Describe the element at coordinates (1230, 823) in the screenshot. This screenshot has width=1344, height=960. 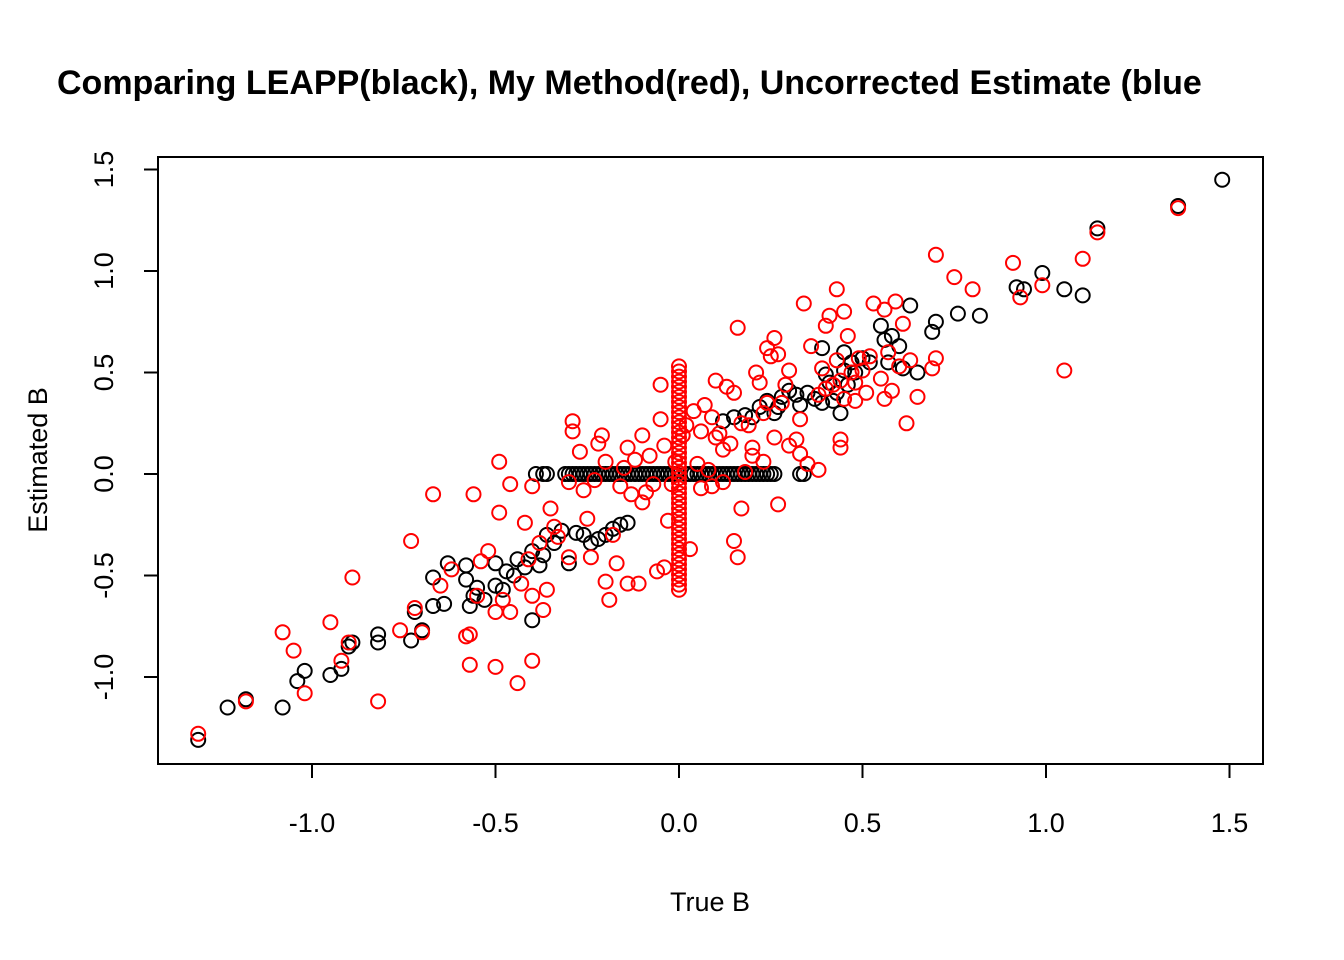
I see `x-tick-label: 1.5` at that location.